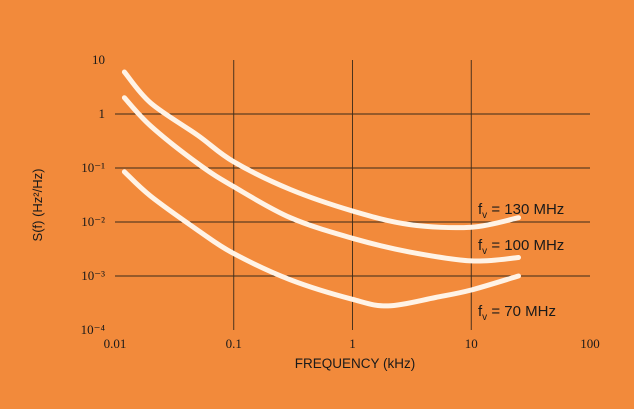 This screenshot has width=634, height=409. I want to click on x-tick-label: 0.01, so click(115, 343).